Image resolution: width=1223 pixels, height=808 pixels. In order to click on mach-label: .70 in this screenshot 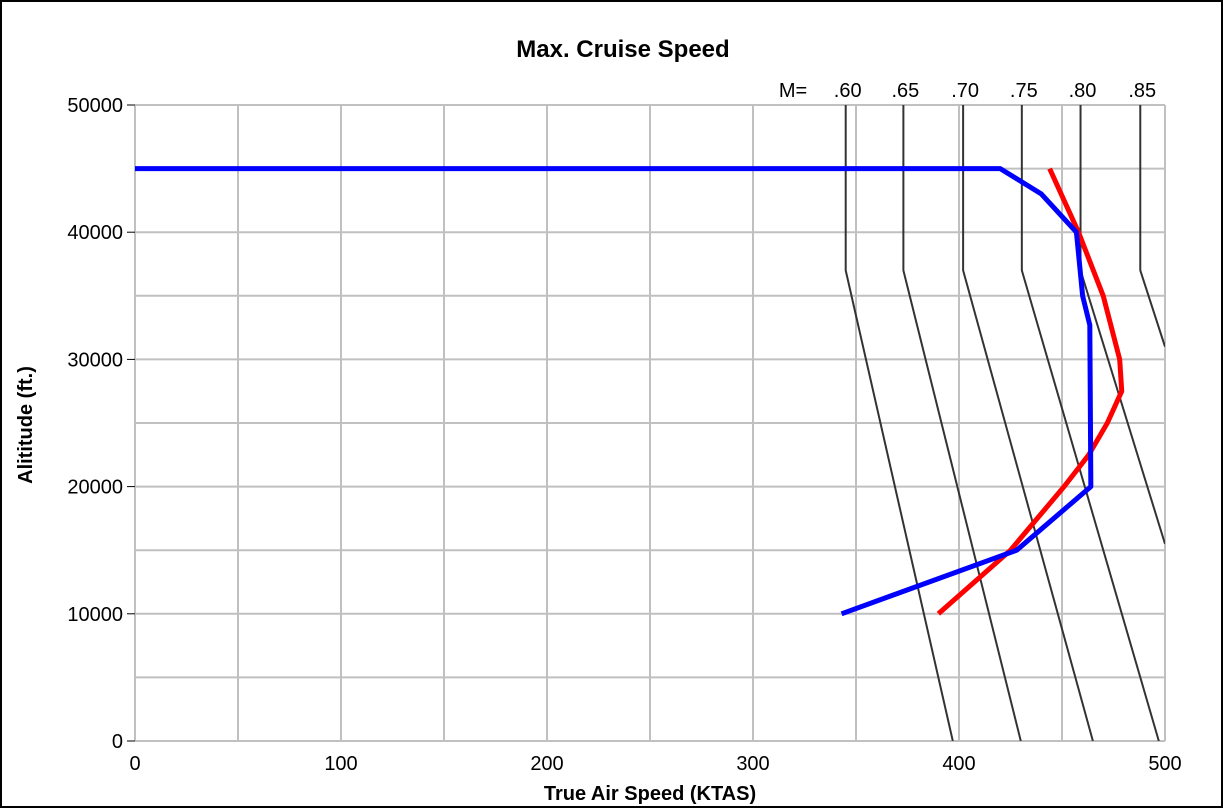, I will do `click(965, 91)`.